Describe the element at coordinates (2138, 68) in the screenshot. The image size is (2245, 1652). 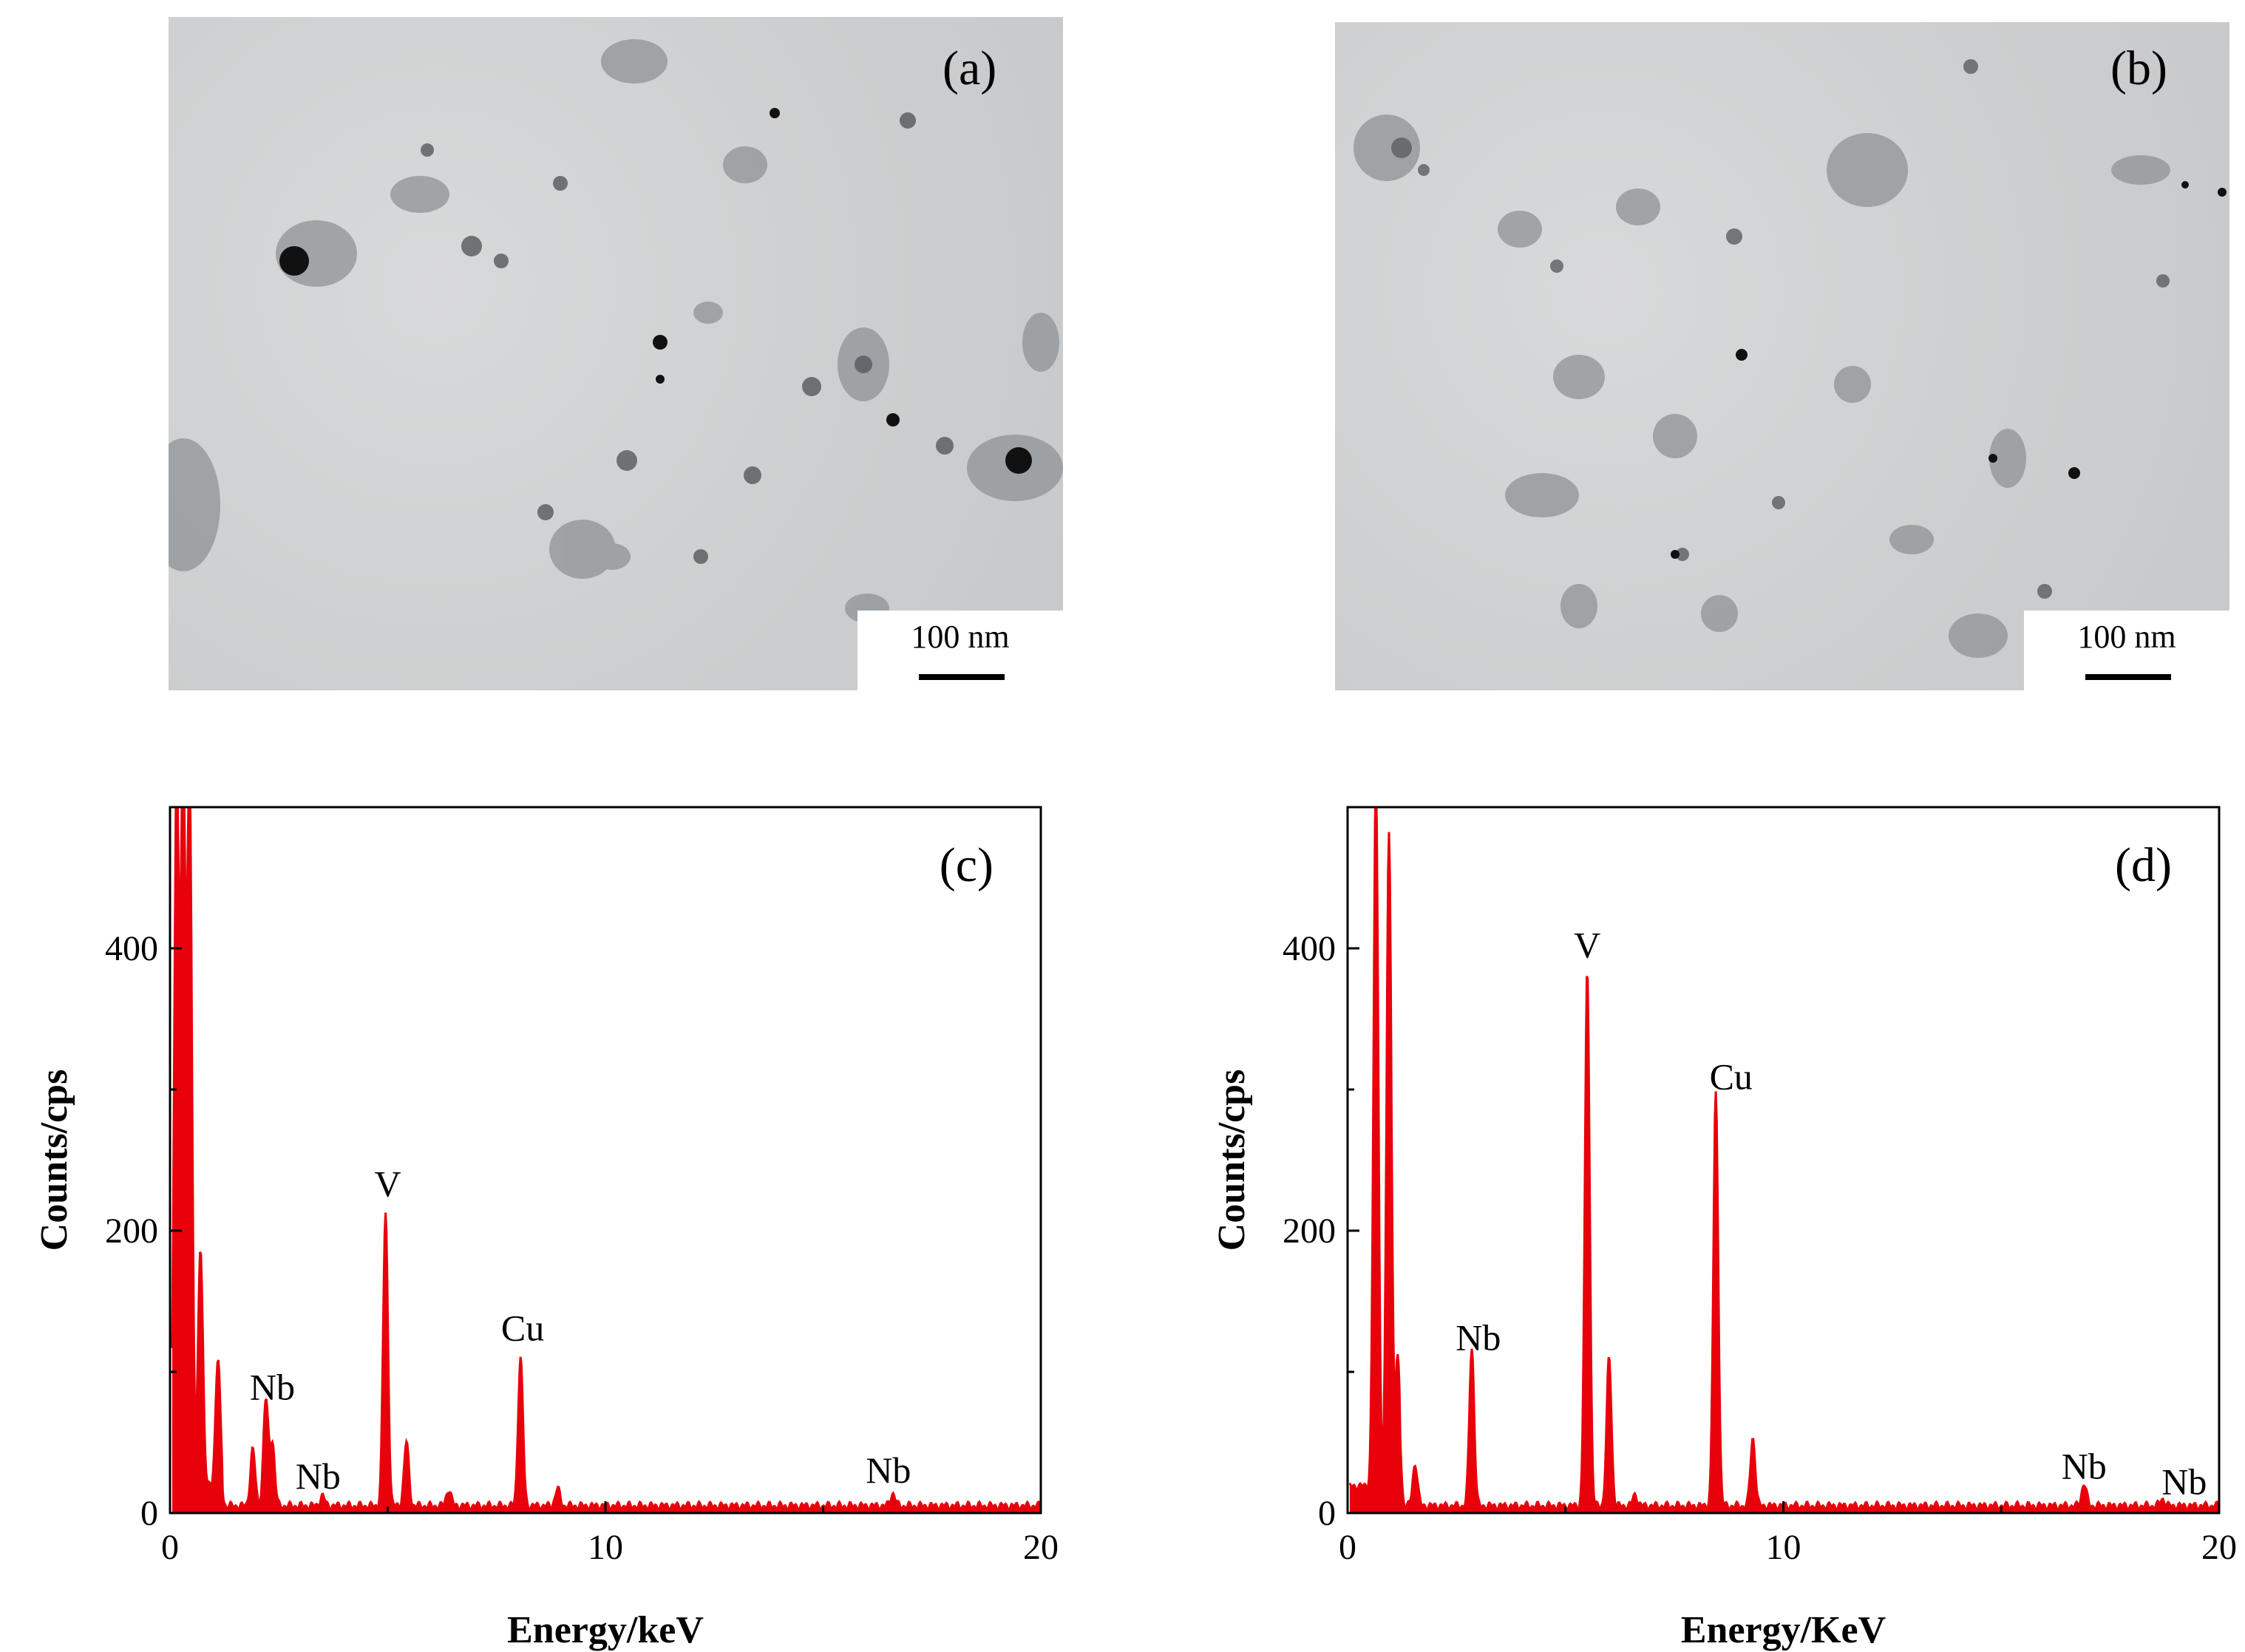
I see `panel-label-b: (b)` at that location.